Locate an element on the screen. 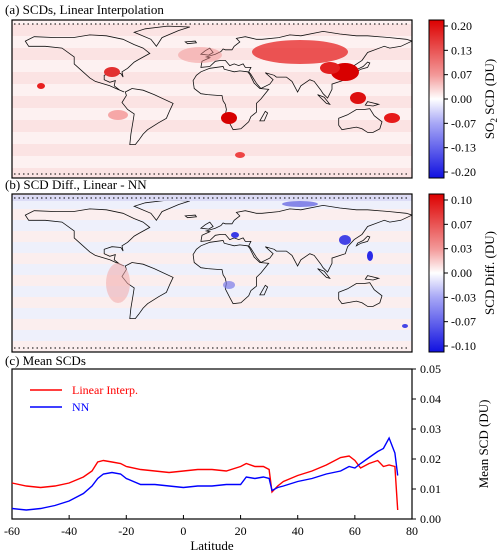 This screenshot has height=555, width=500. panel-a-colorbar-label: SO2 SCD (DU) is located at coordinates (490, 99).